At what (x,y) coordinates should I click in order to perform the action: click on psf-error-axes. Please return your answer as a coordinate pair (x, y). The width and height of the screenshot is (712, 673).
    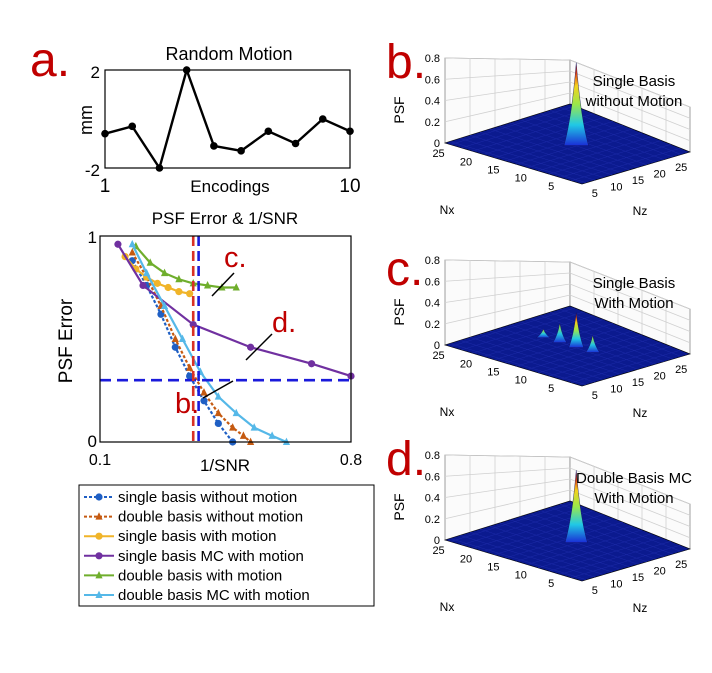
    Looking at the image, I should click on (225, 339).